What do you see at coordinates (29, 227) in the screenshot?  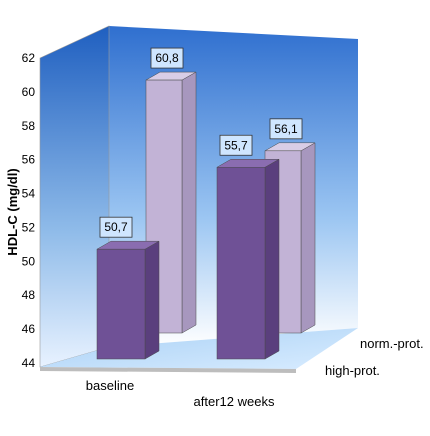 I see `y-tick-label: 52` at bounding box center [29, 227].